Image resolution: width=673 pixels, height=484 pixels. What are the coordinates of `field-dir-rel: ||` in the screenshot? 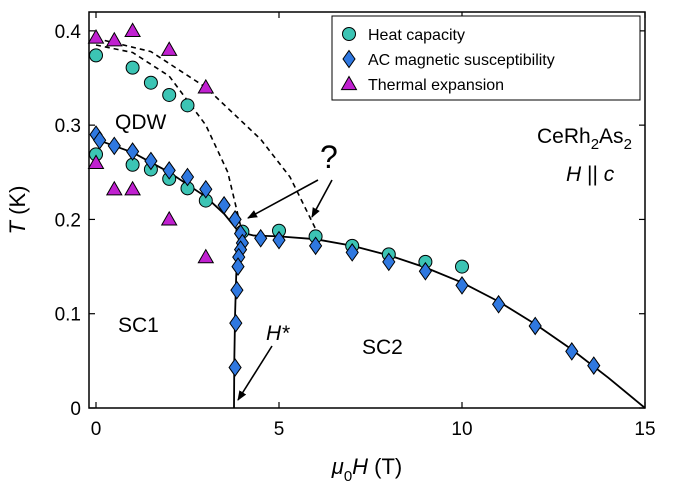 It's located at (592, 174).